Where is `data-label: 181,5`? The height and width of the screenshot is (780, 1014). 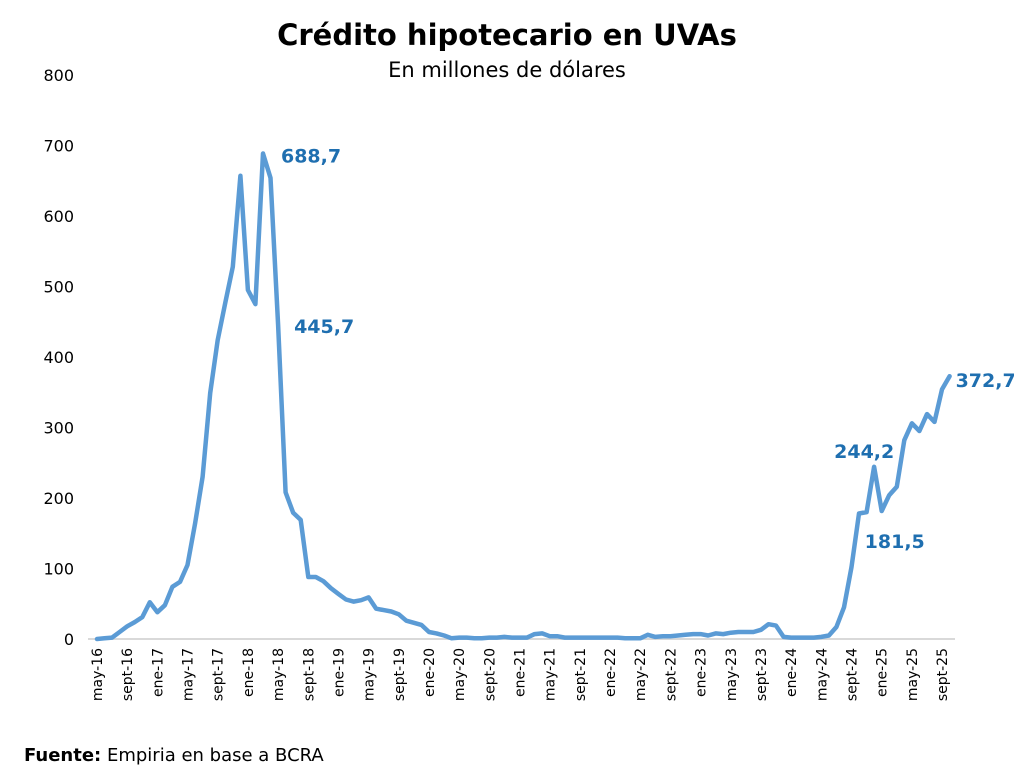 data-label: 181,5 is located at coordinates (895, 542).